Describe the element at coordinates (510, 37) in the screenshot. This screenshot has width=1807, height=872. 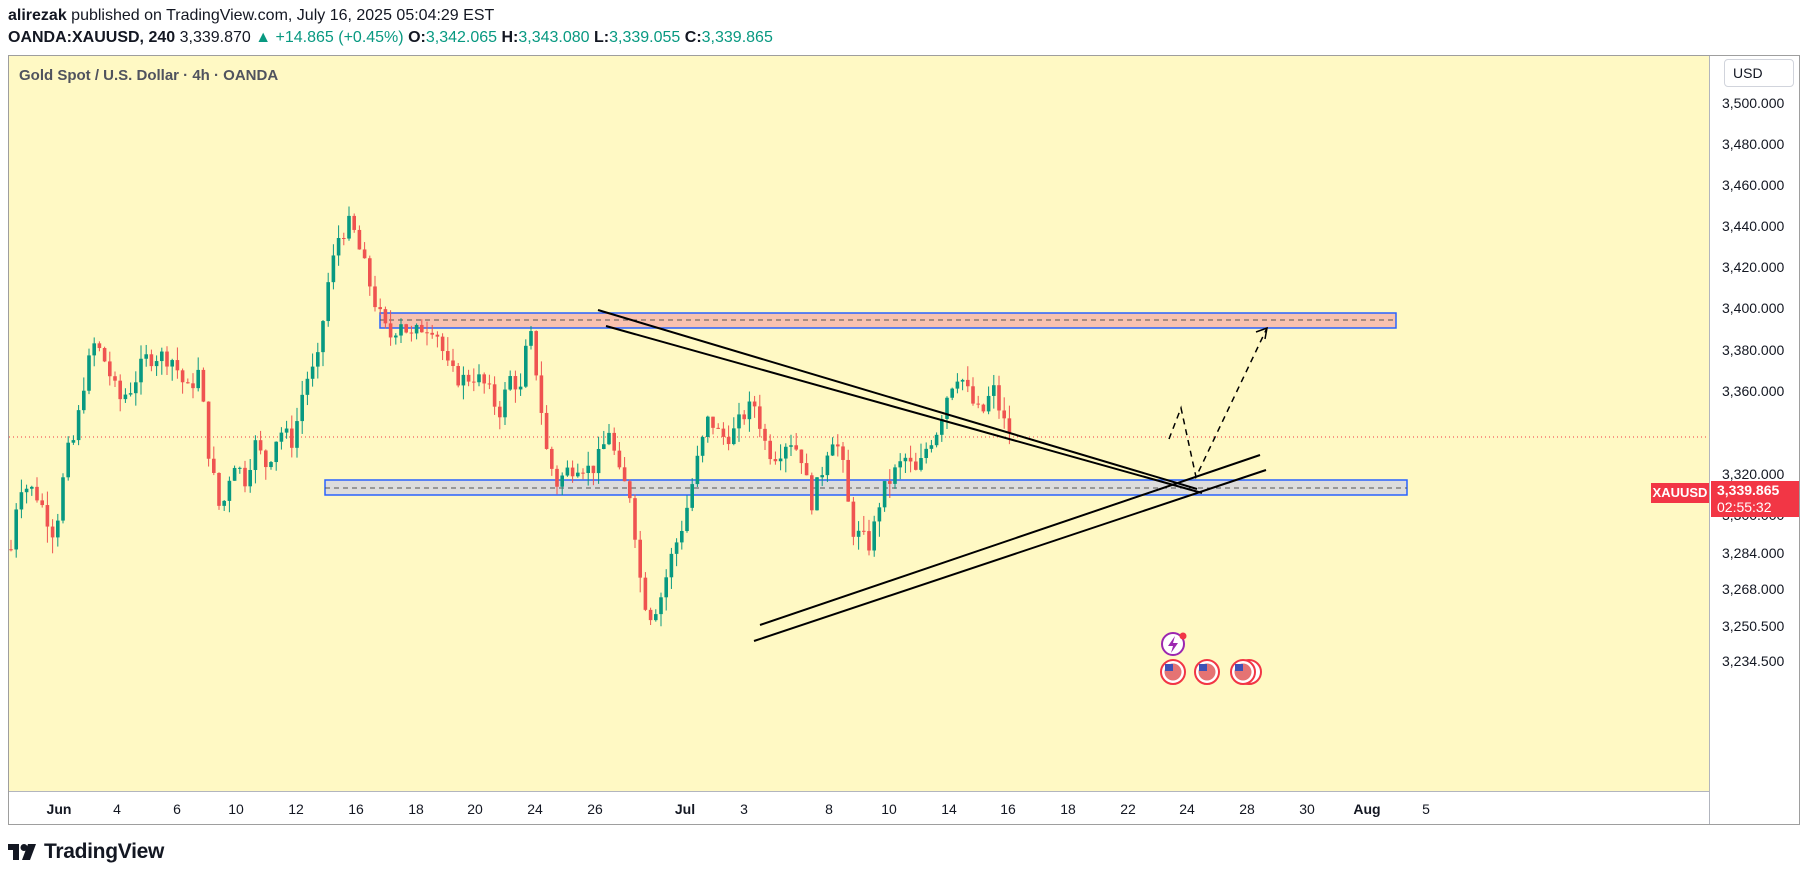
I see `high-label: H:` at that location.